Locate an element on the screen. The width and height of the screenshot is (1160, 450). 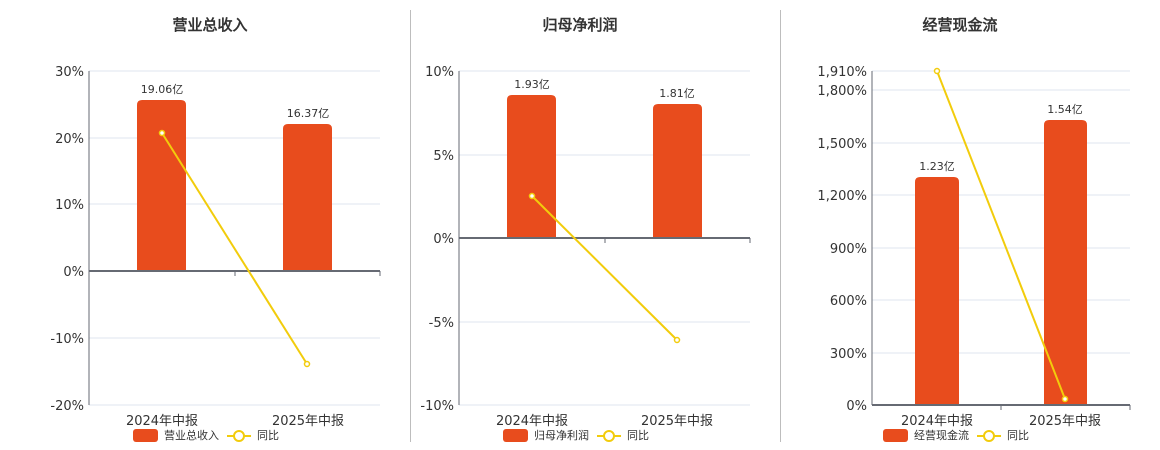
svg-text: 20% is located at coordinates (69, 139).